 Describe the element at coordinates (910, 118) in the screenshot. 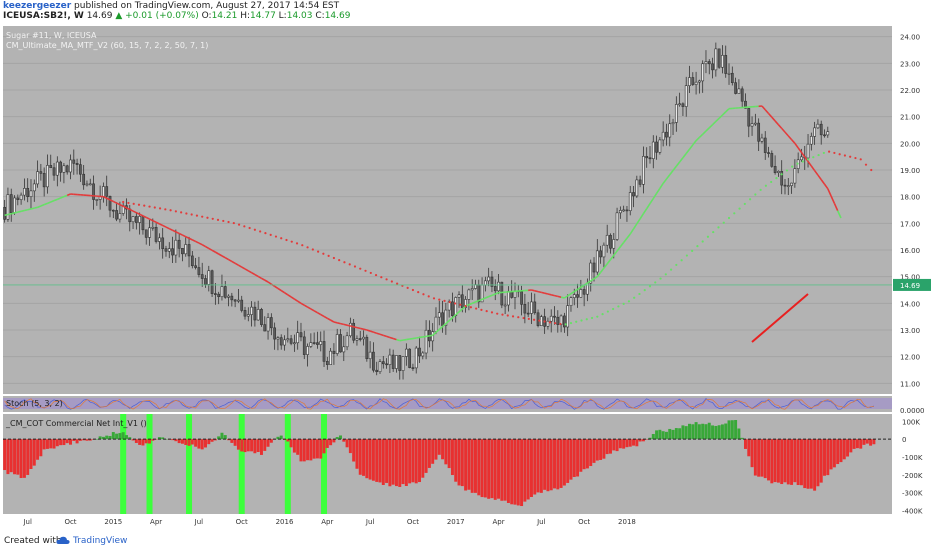

I see `price-axis-tick: 21.00` at that location.